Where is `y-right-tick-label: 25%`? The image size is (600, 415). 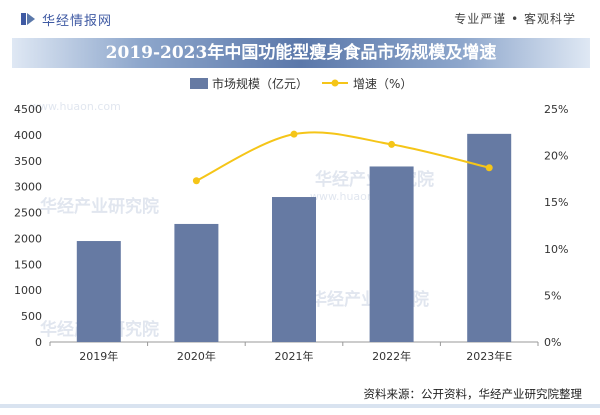
y-right-tick-label: 25% is located at coordinates (556, 109).